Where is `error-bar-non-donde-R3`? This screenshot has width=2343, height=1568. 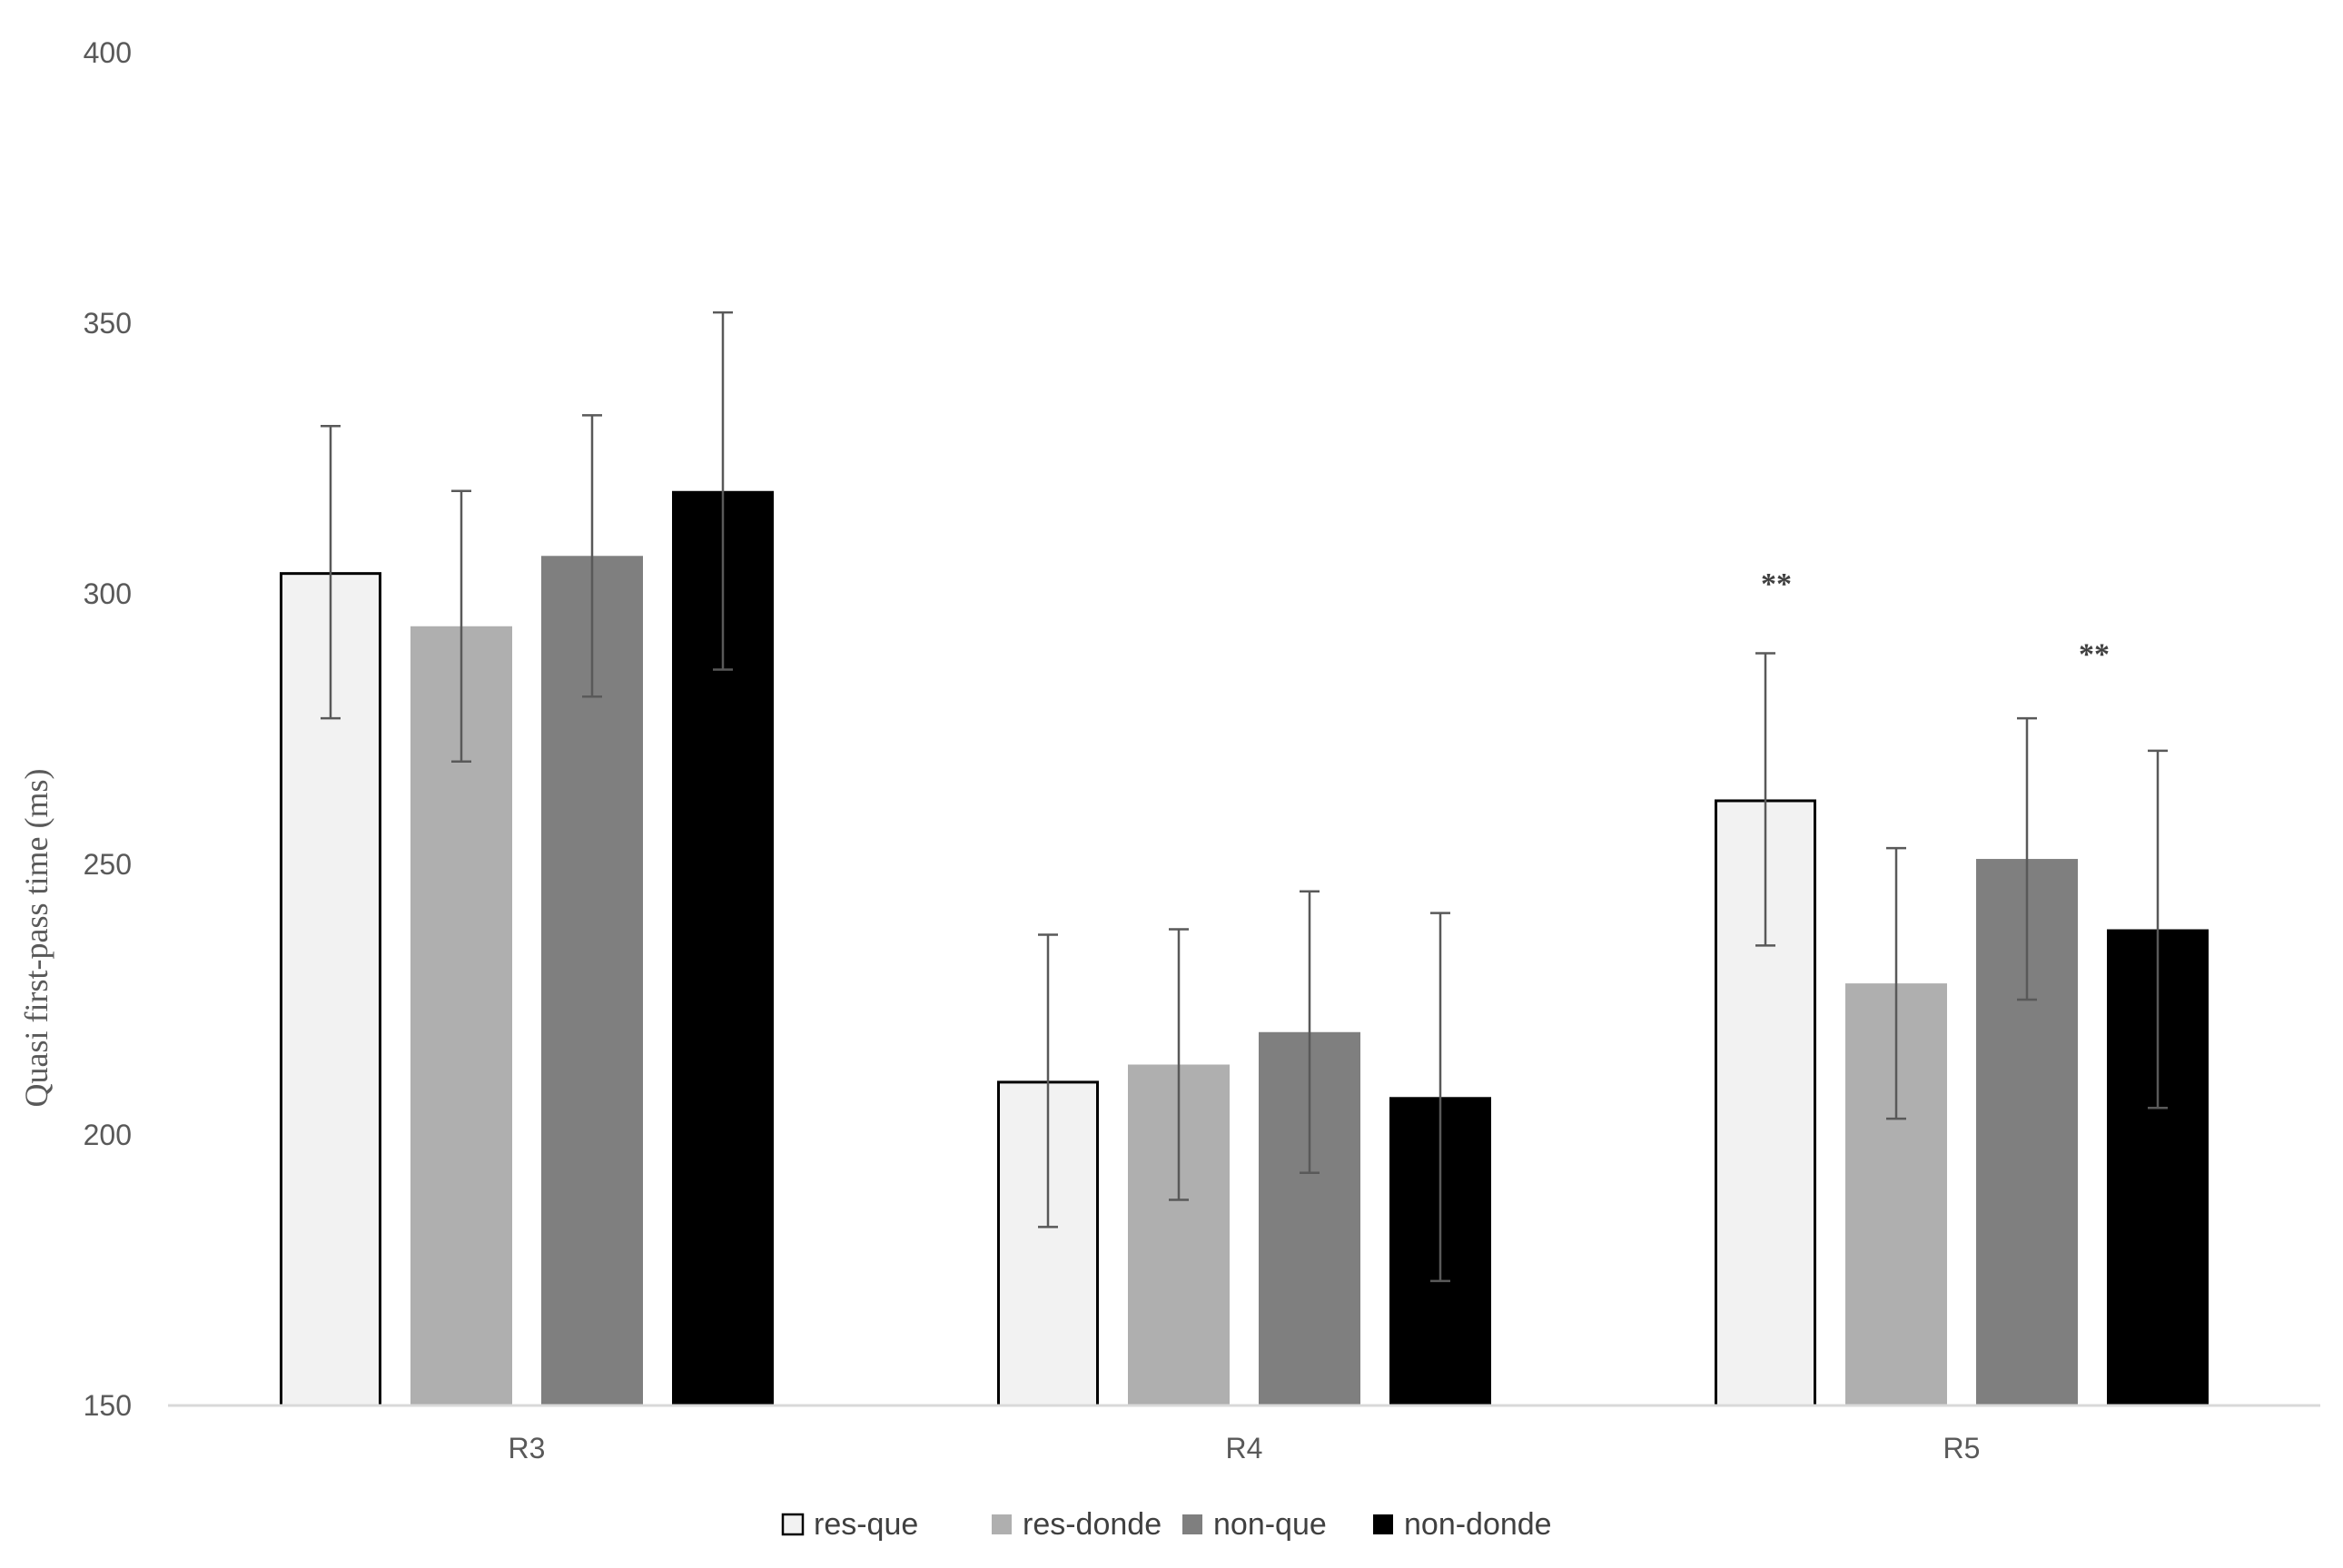
error-bar-non-donde-R3 is located at coordinates (723, 491).